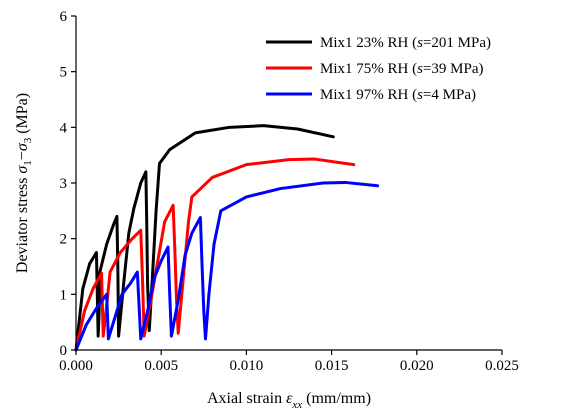  I want to click on legend-entry-23rh: Mix1 23% RH (s=201 MPa), so click(378, 43).